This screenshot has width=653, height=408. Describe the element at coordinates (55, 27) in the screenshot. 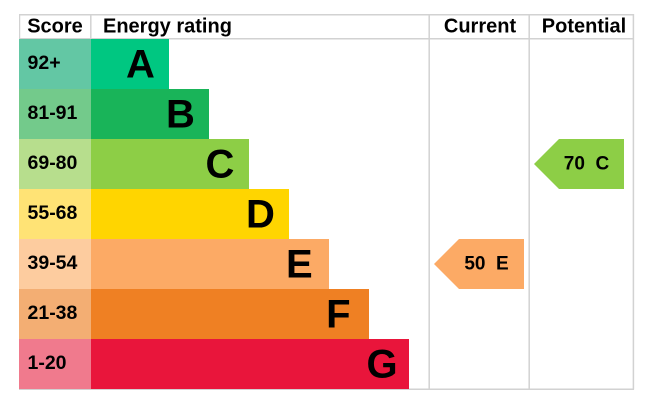

I see `svg-text: Score` at that location.